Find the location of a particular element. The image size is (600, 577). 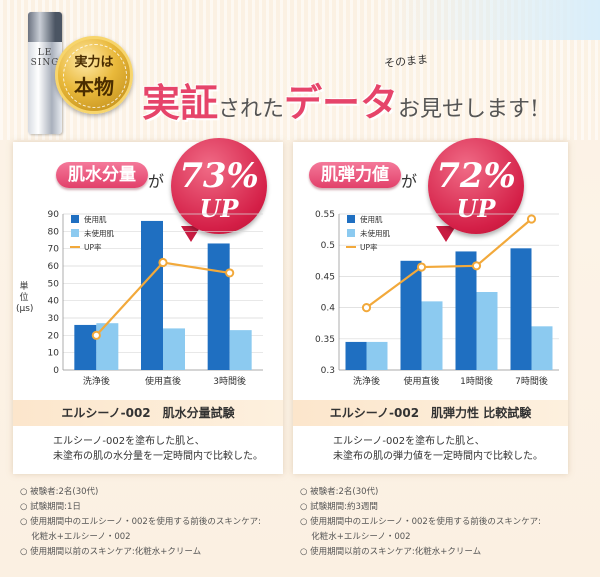

medal-ring is located at coordinates (95, 76).